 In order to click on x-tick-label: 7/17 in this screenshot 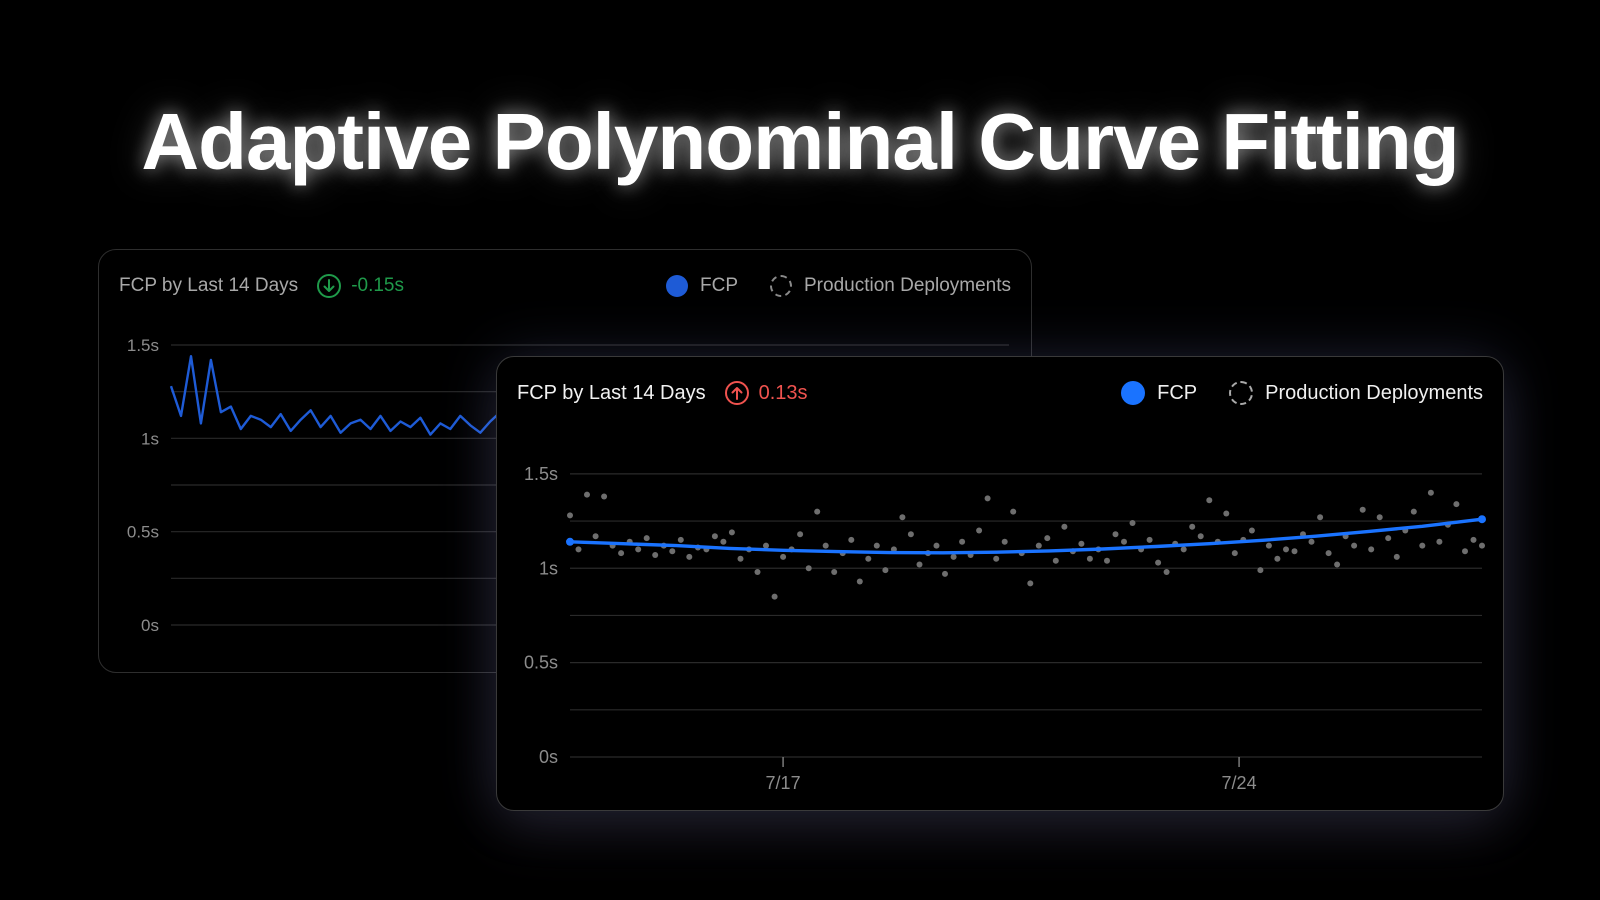, I will do `click(783, 783)`.